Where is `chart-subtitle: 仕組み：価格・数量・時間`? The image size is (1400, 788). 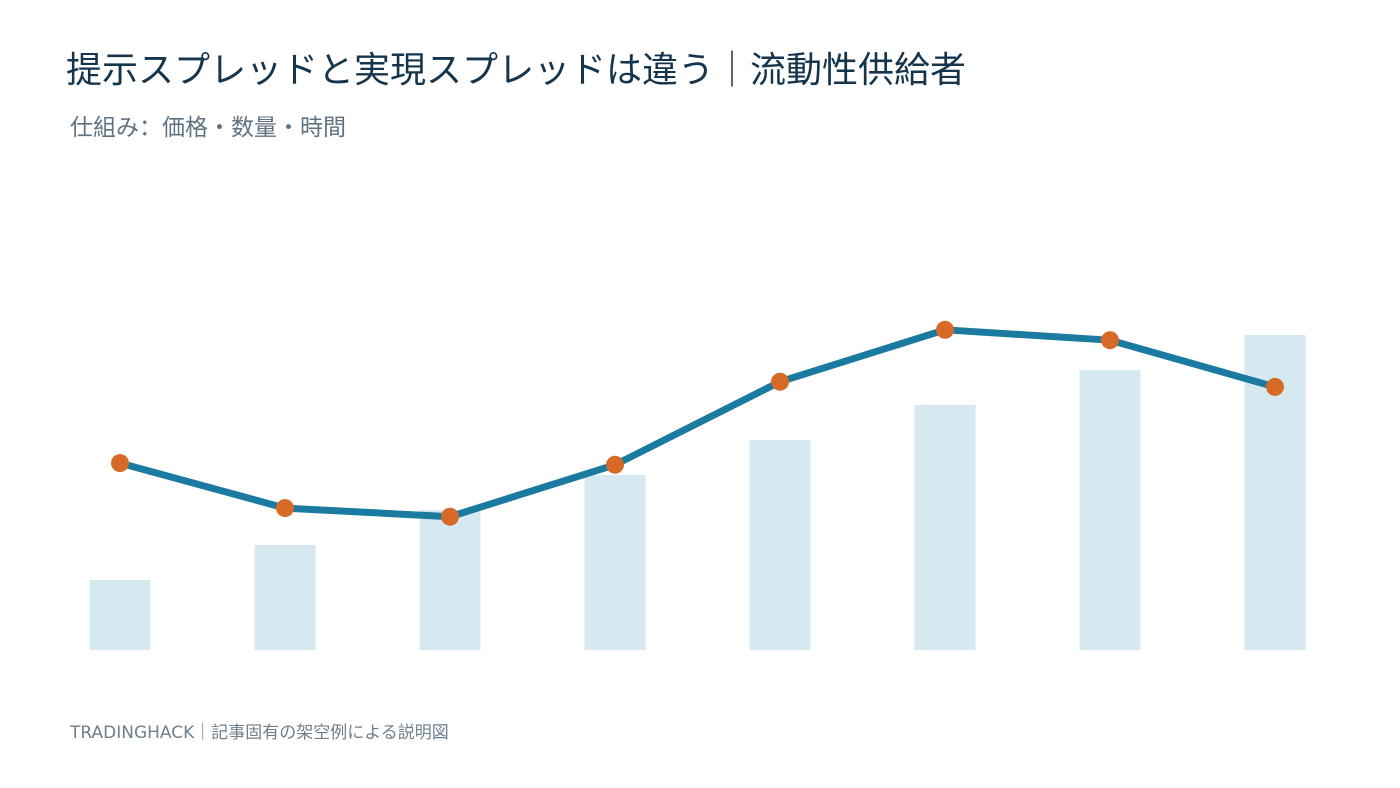
chart-subtitle: 仕組み：価格・数量・時間 is located at coordinates (208, 128).